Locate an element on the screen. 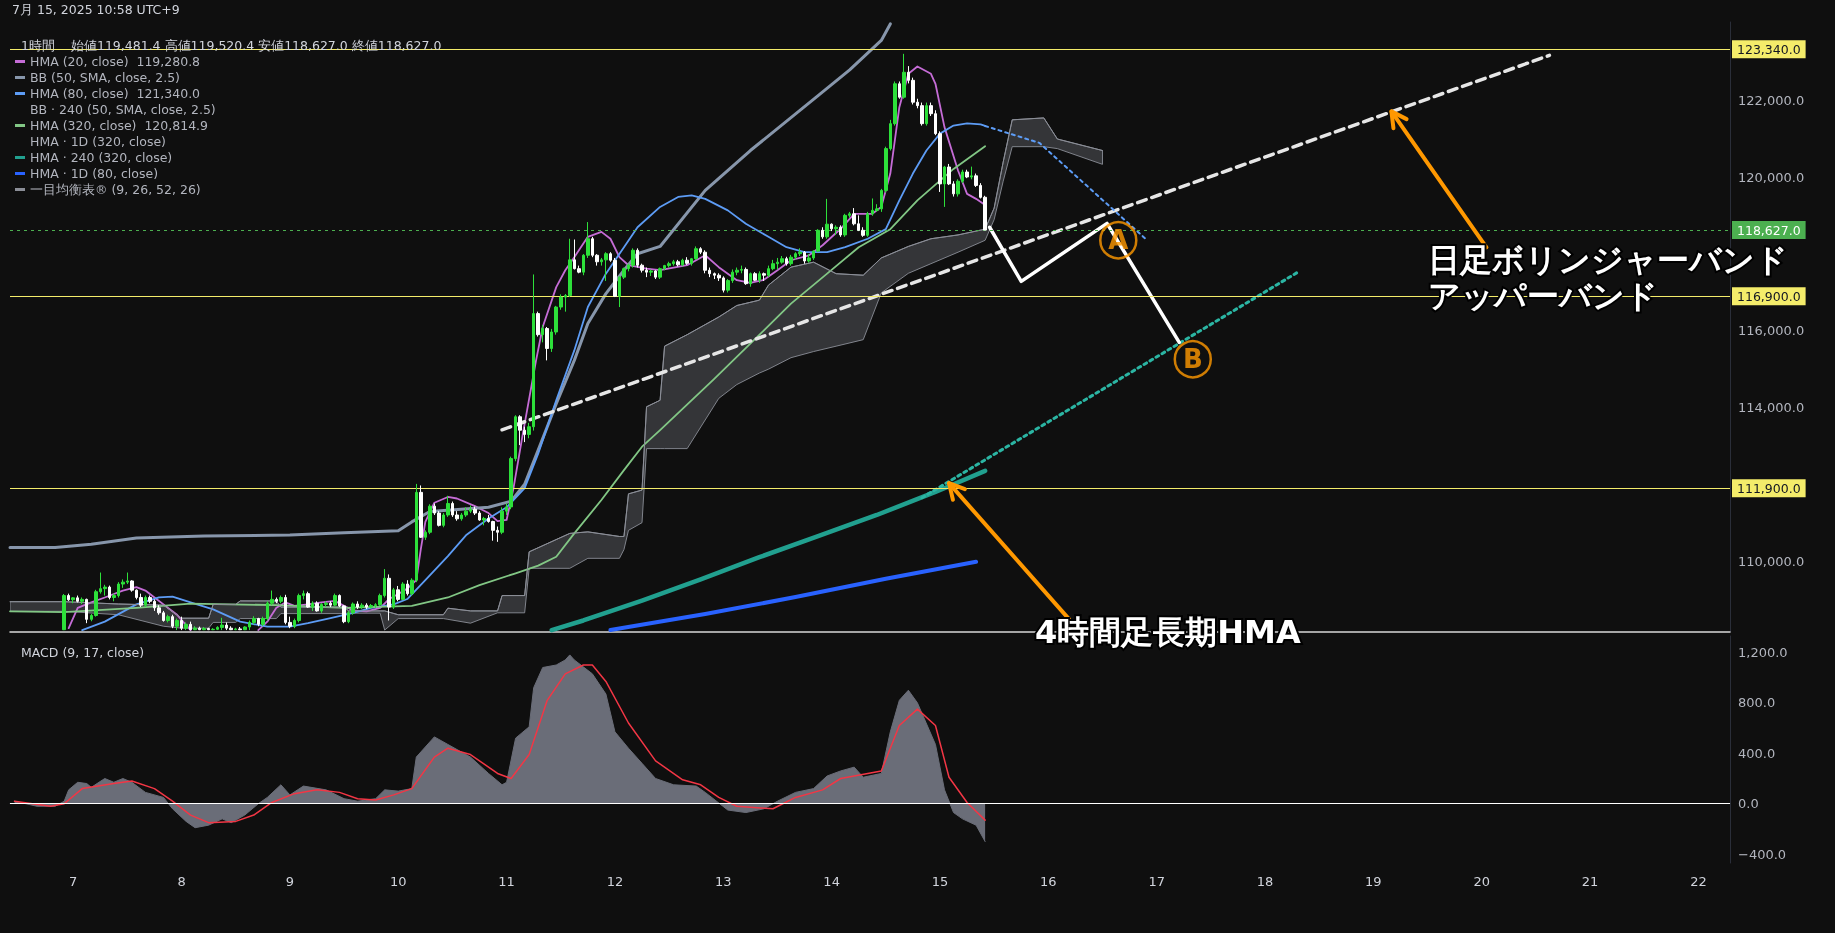  ref-line-label: 123,340.0 is located at coordinates (1769, 49).